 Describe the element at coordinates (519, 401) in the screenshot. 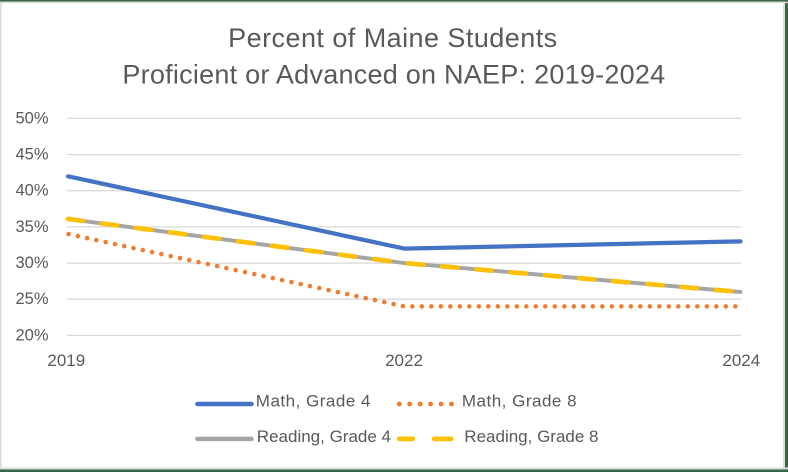

I see `svg-text: Math, Grade 8` at that location.